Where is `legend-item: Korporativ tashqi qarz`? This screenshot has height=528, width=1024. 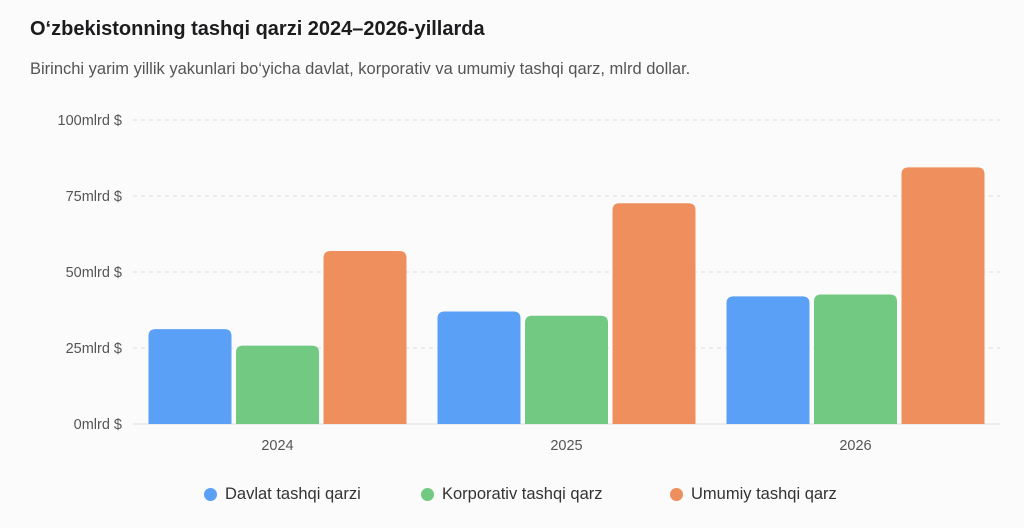 legend-item: Korporativ tashqi qarz is located at coordinates (512, 494).